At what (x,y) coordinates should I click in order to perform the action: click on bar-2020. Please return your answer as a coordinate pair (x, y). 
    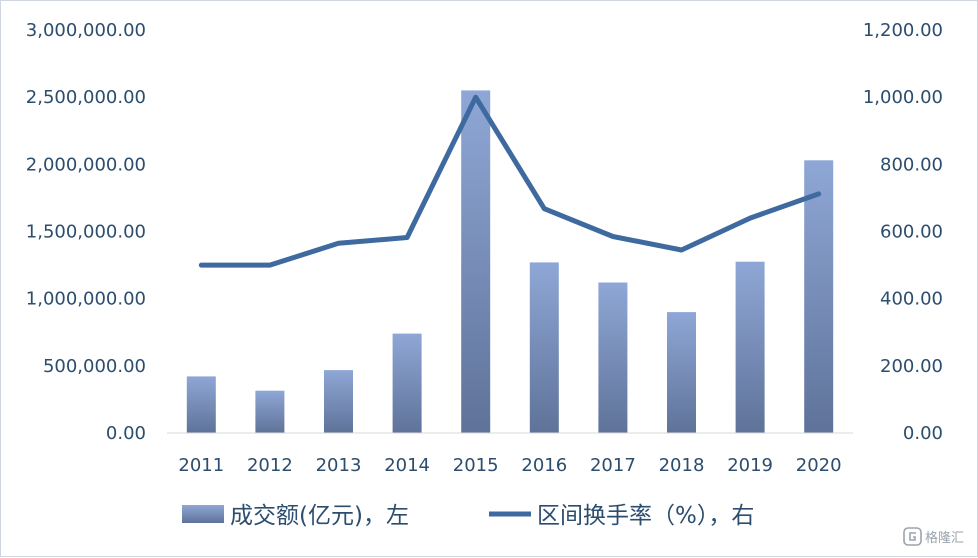
    Looking at the image, I should click on (818, 296).